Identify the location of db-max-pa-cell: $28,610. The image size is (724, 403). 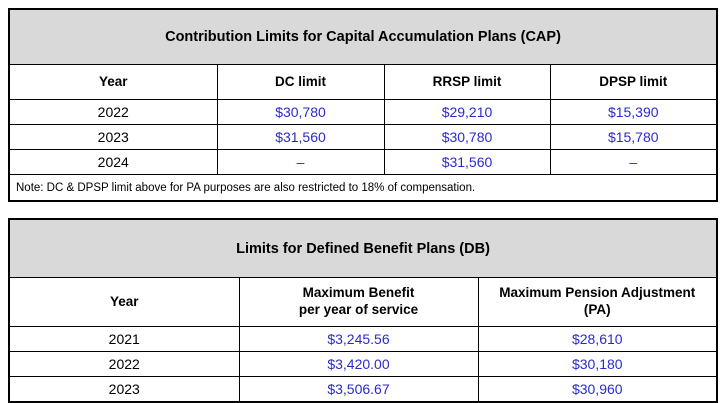
(597, 339).